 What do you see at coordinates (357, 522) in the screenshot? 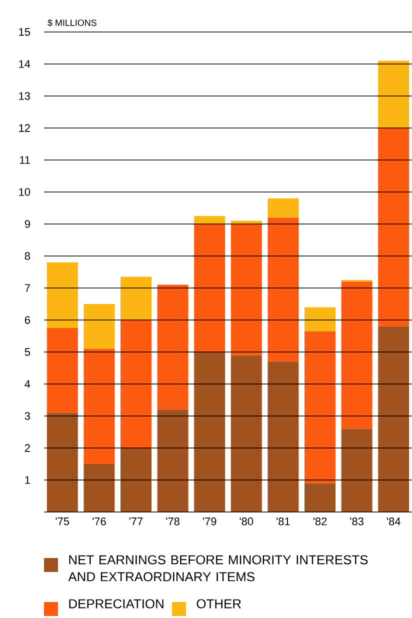
I see `x-tick-label: '83` at bounding box center [357, 522].